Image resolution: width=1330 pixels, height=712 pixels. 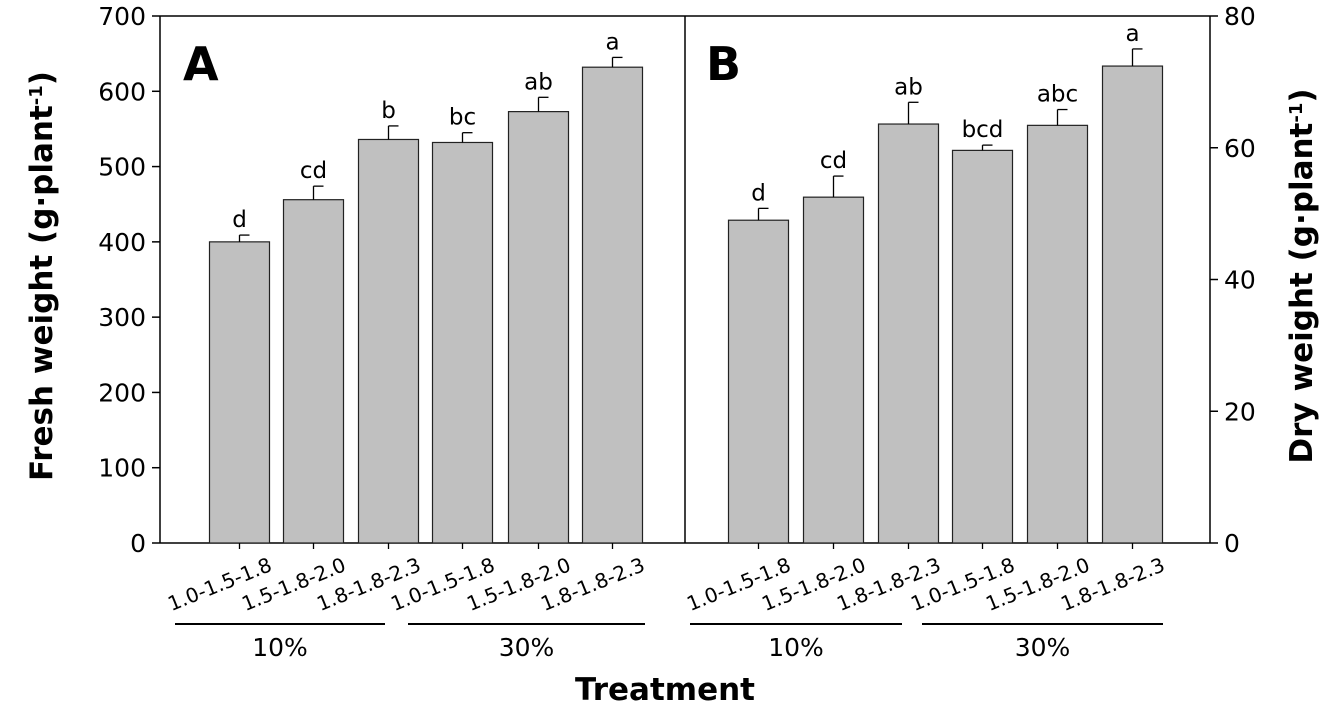 What do you see at coordinates (42, 276) in the screenshot?
I see `left-y-axis-title: Fresh weight (g·plant-1)` at bounding box center [42, 276].